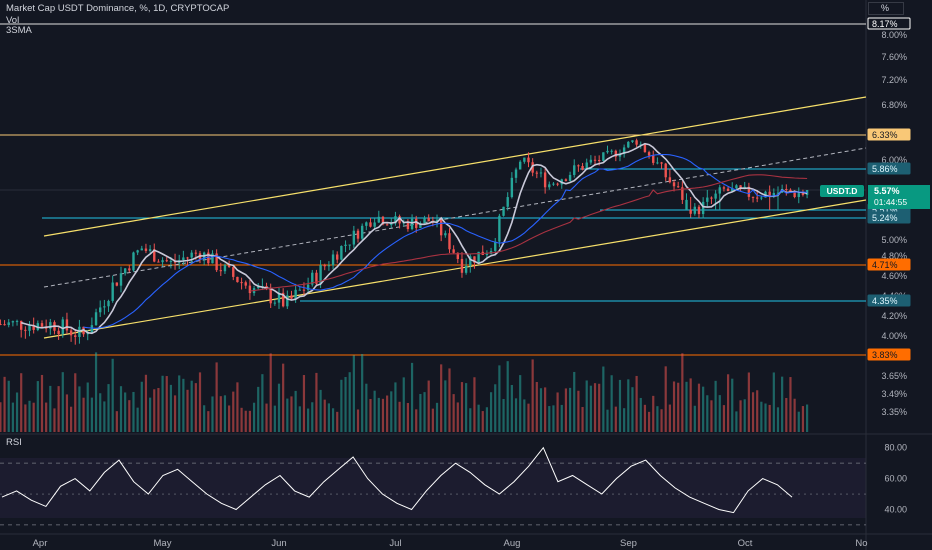 Image resolution: width=932 pixels, height=550 pixels. What do you see at coordinates (894, 336) in the screenshot?
I see `y-tick-label: 4.00%` at bounding box center [894, 336].